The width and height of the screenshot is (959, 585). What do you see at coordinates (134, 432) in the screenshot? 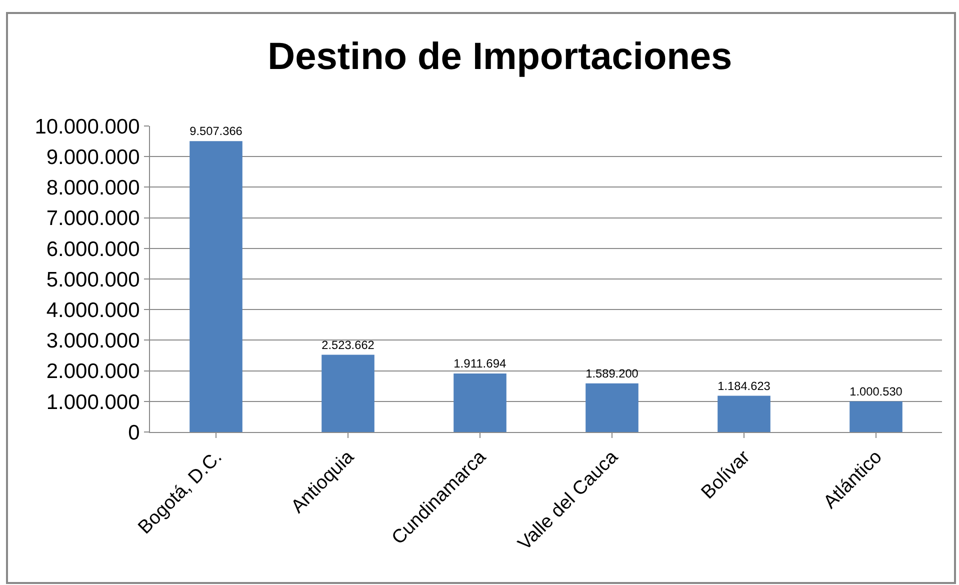
I see `y-tick-label: 0` at bounding box center [134, 432].